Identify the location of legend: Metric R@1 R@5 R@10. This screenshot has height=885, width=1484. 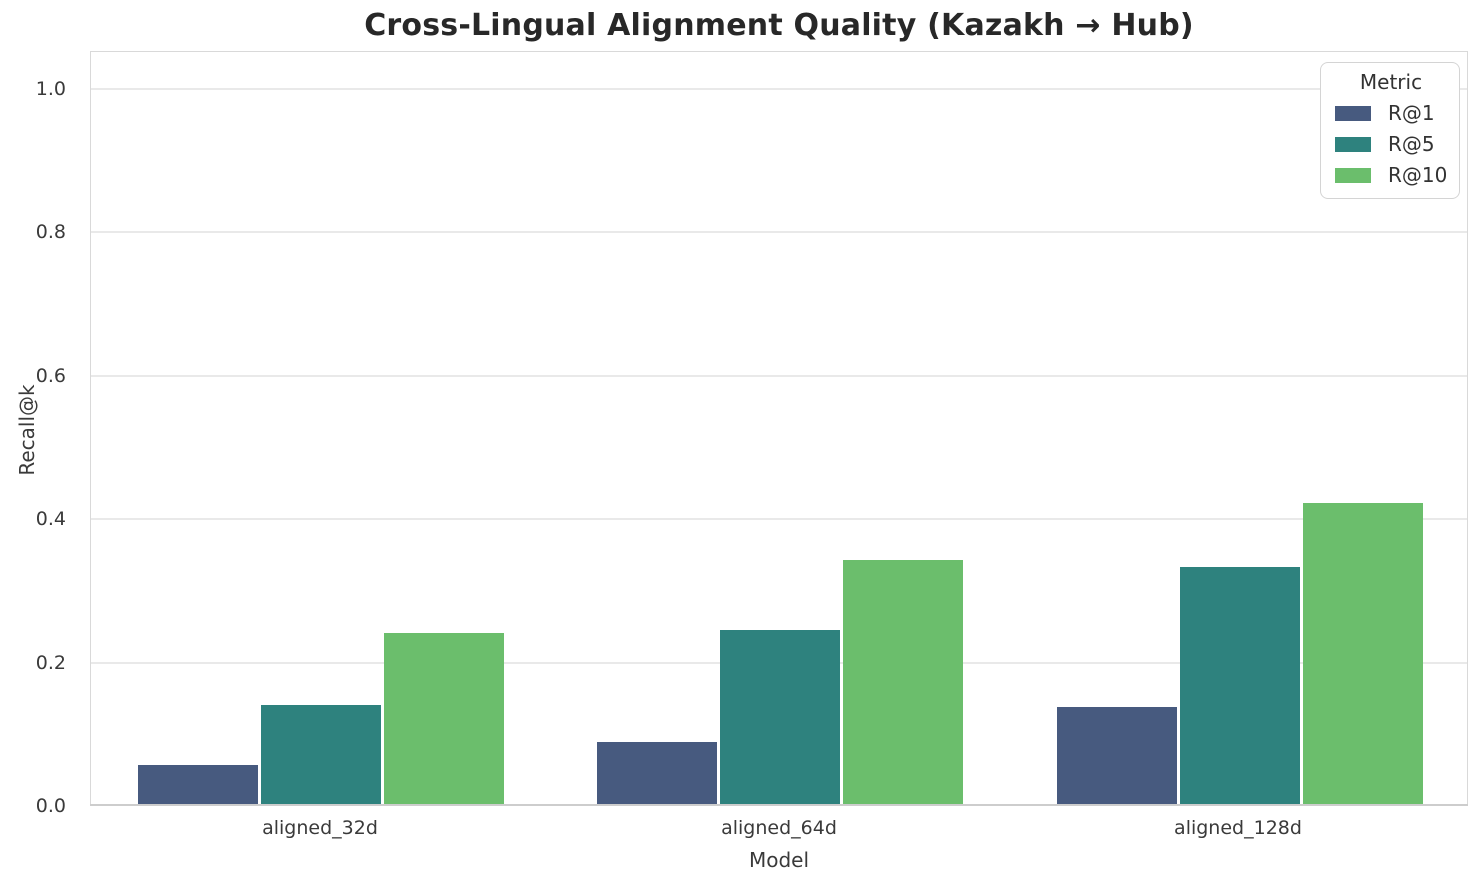
(1390, 130).